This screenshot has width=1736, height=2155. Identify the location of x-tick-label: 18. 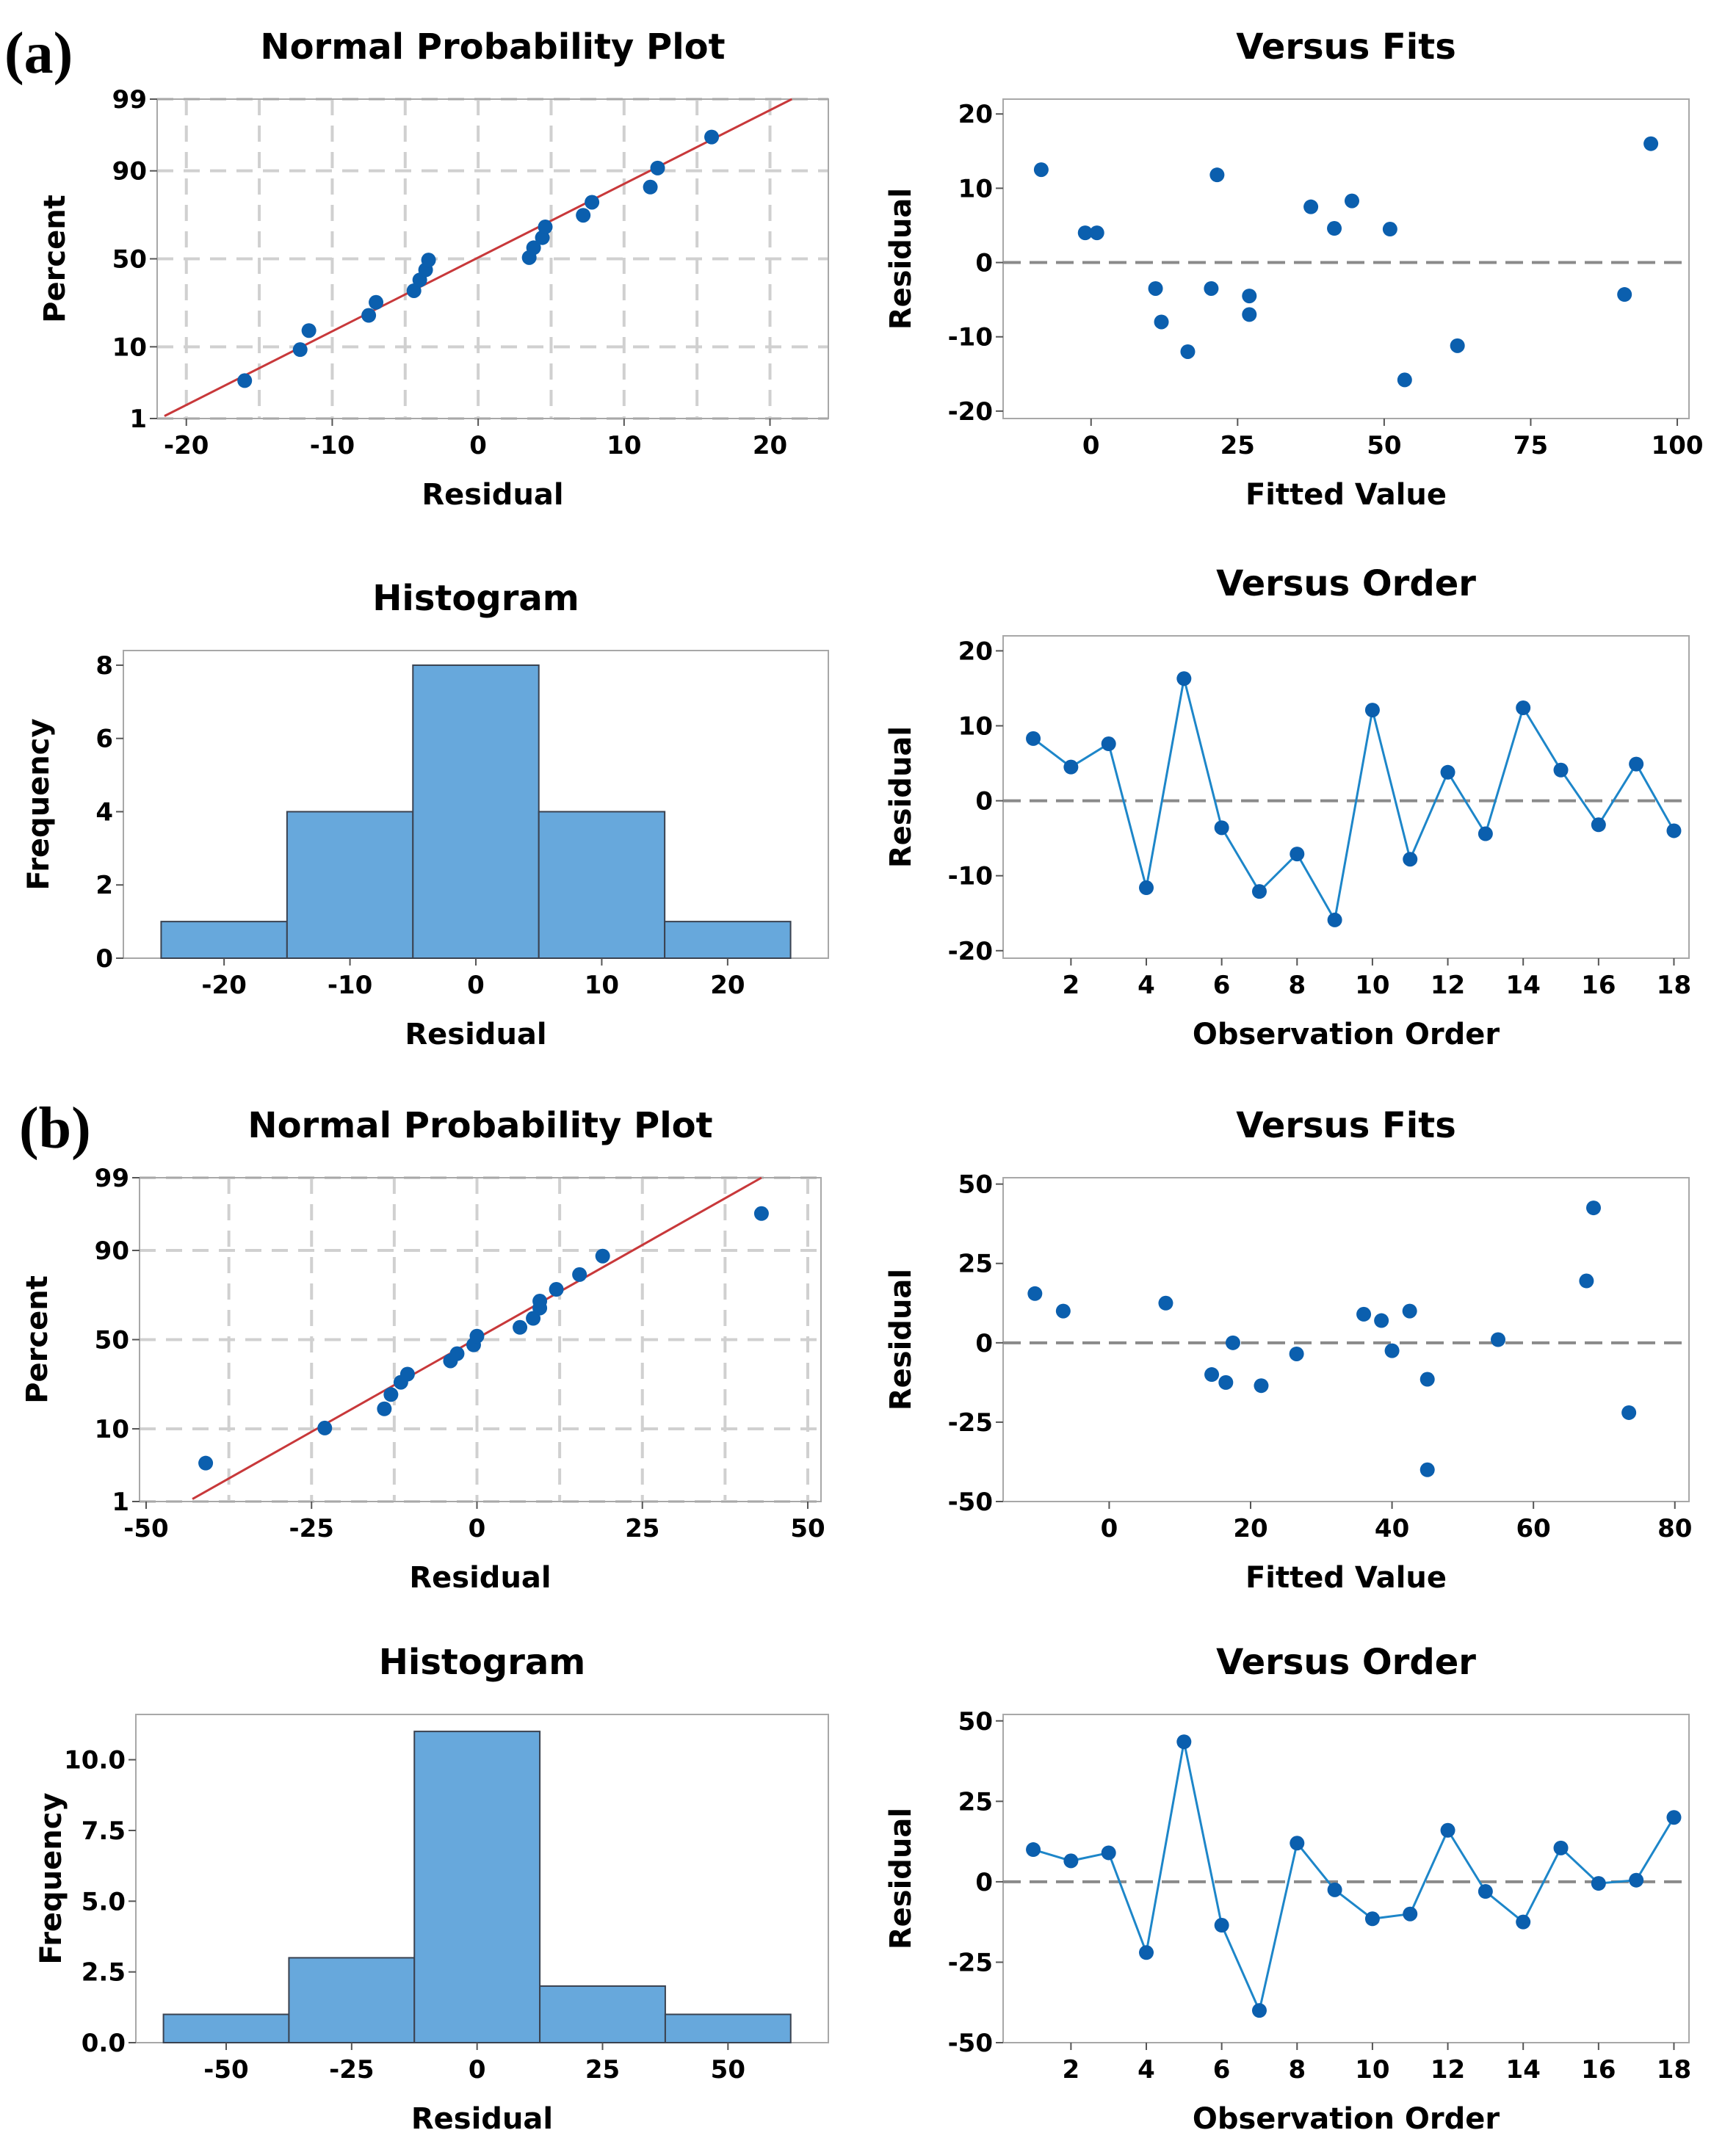
(1674, 985).